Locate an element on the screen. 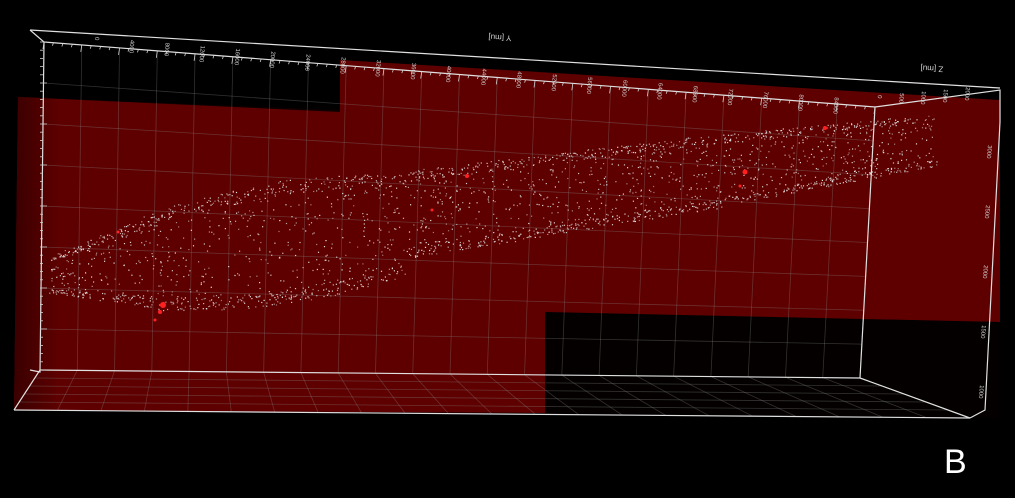  bbox-floor-left-edge is located at coordinates (27, 390).